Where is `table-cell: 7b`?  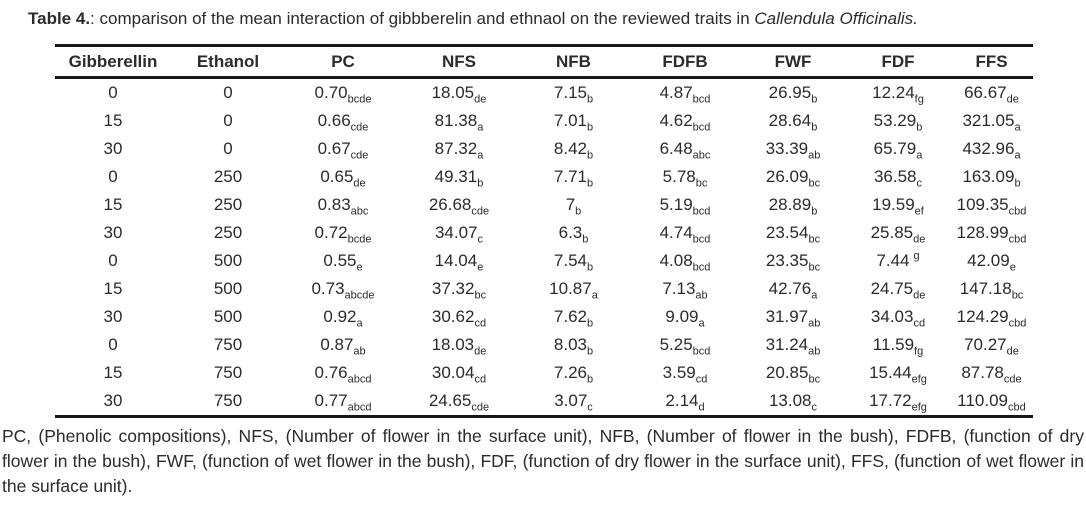 table-cell: 7b is located at coordinates (573, 206).